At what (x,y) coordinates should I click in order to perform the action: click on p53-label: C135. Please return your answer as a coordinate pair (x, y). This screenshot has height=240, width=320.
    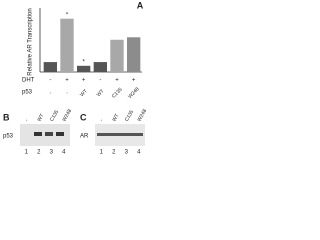
    Looking at the image, I should click on (117, 93).